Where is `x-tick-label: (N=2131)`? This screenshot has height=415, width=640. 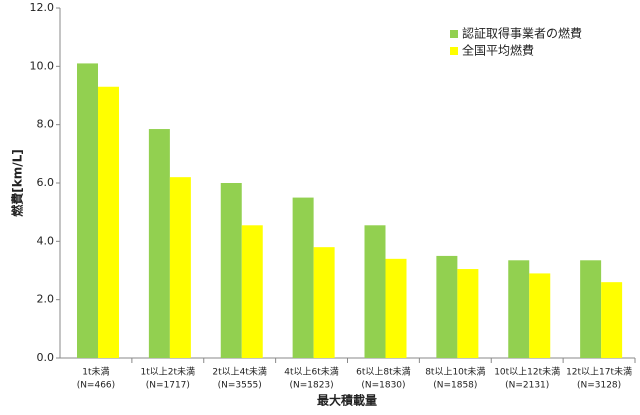
x-tick-label: (N=2131) is located at coordinates (527, 386).